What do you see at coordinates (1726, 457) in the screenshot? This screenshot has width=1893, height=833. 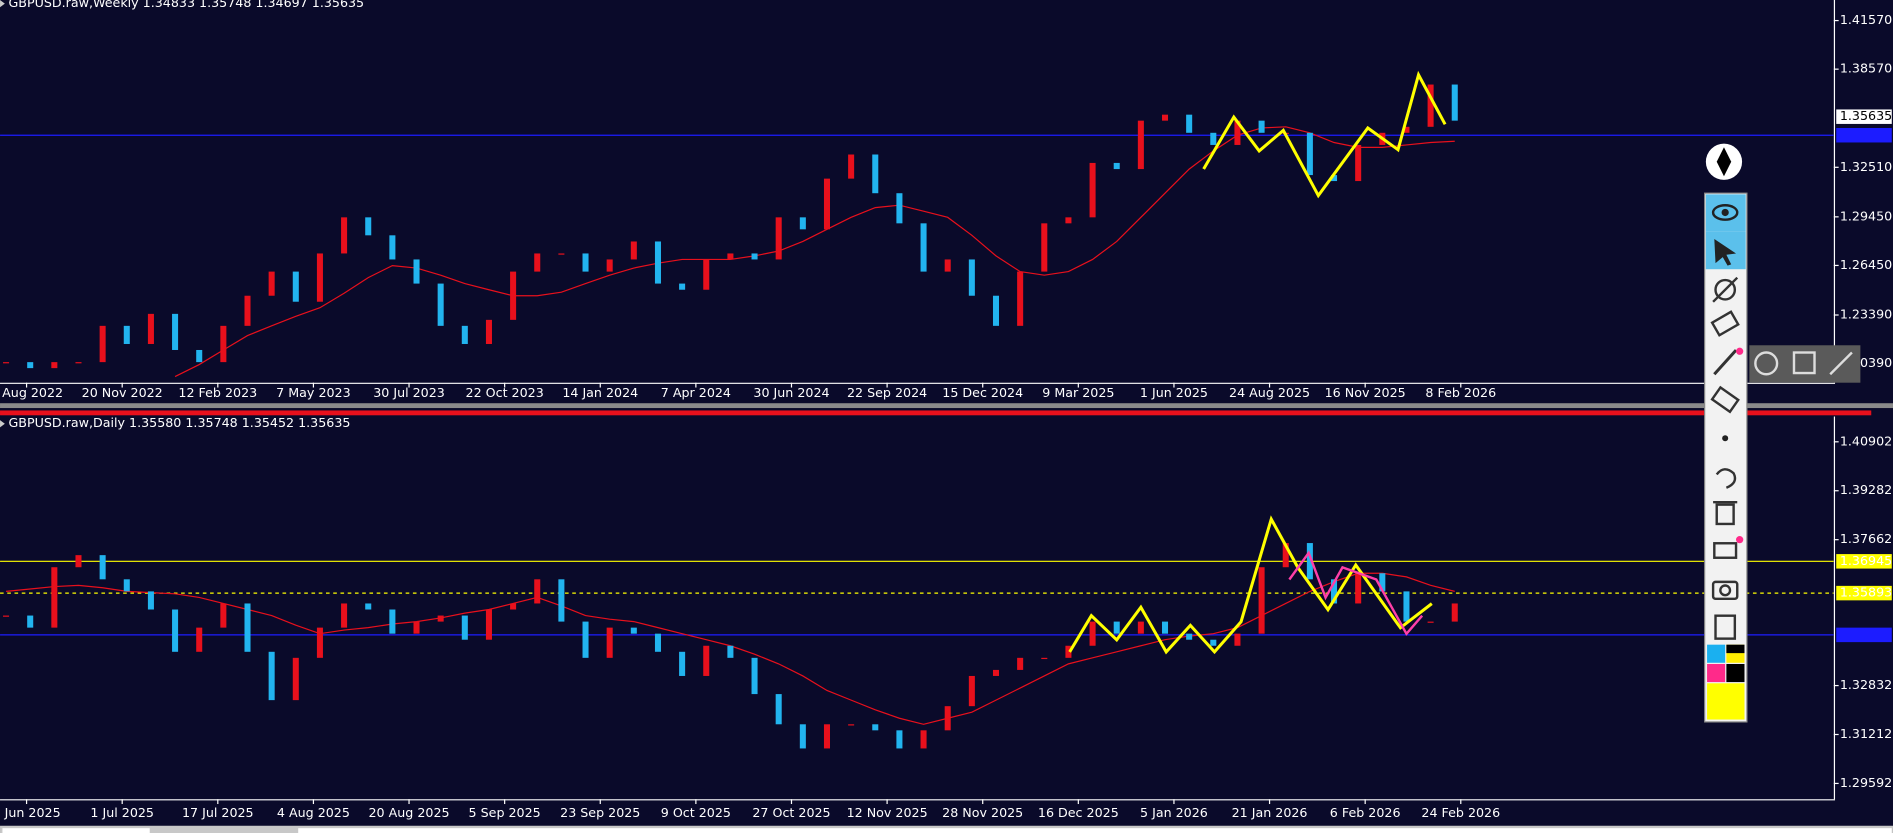 I see `toolbar-panel` at bounding box center [1726, 457].